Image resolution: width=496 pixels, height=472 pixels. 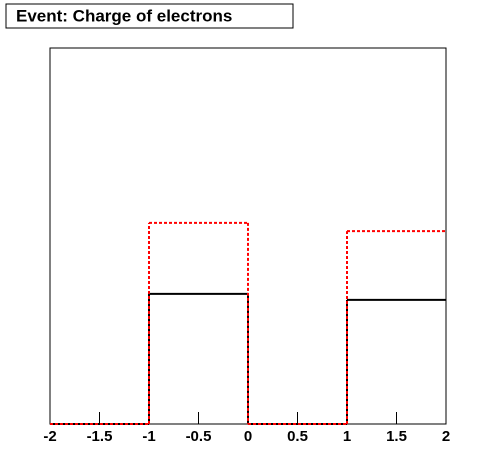 What do you see at coordinates (347, 436) in the screenshot?
I see `x-tick-label: 1` at bounding box center [347, 436].